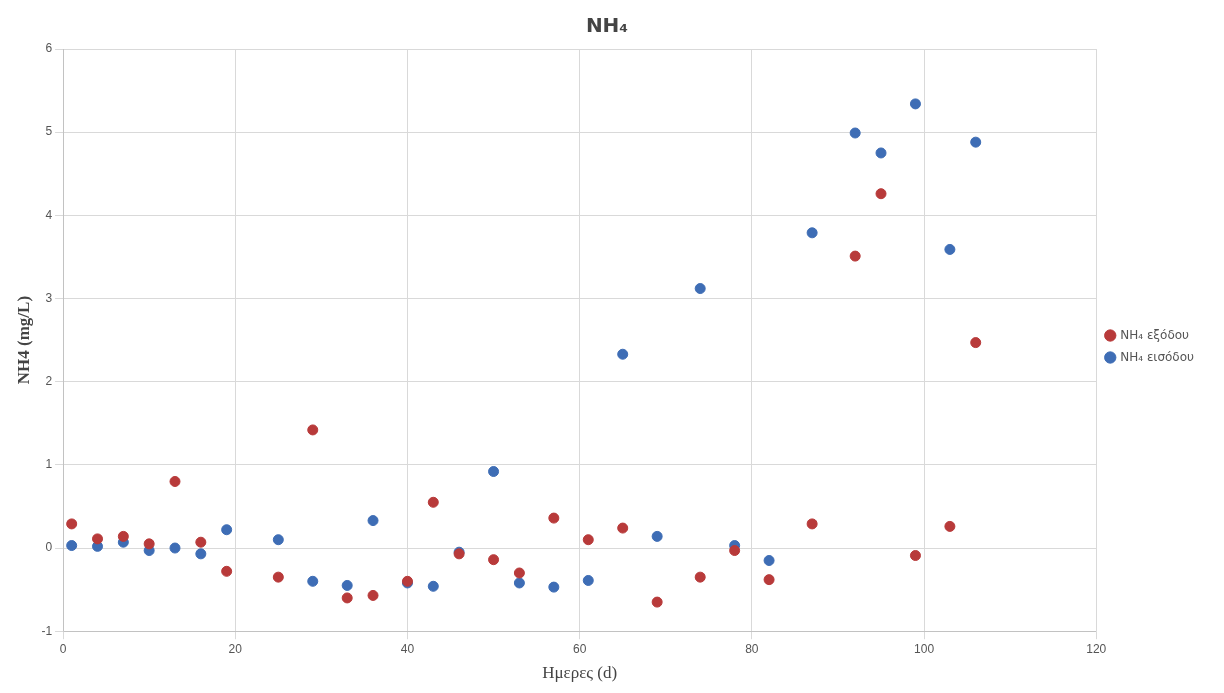  Describe the element at coordinates (752, 648) in the screenshot. I see `x-tick-label: 80` at that location.